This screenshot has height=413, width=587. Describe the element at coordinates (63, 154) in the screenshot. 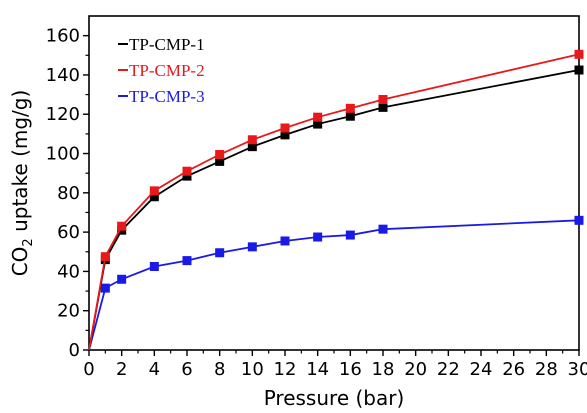

I see `y-tick-label: 100` at that location.